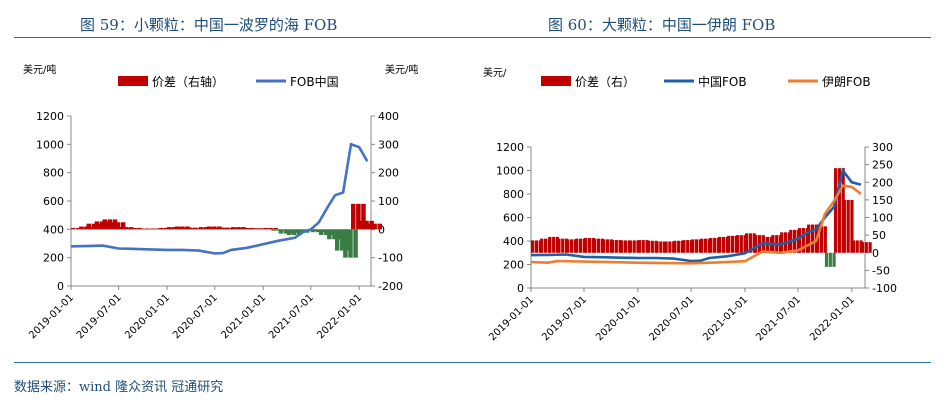  Describe the element at coordinates (510, 147) in the screenshot. I see `y-tick-label-left-1: 1200` at that location.